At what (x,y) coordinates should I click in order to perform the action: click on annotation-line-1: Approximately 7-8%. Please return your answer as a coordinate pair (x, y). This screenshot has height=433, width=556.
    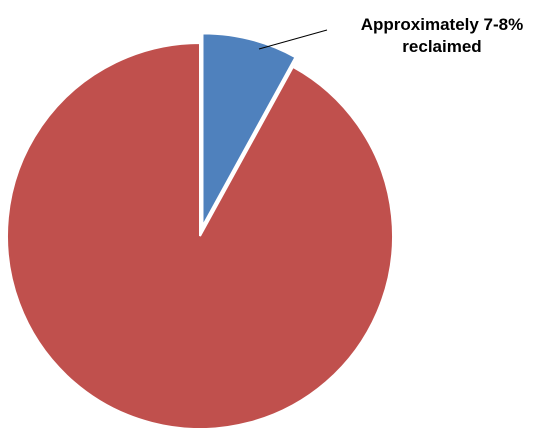
    Looking at the image, I should click on (442, 24).